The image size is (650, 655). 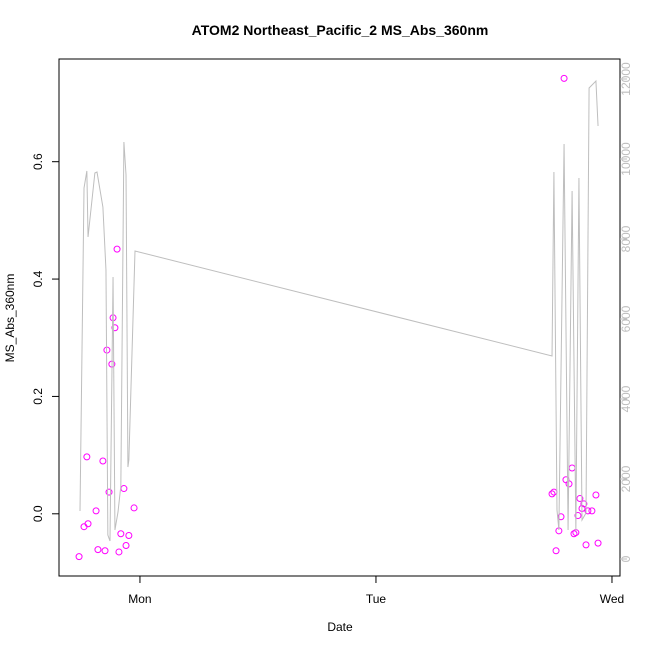 What do you see at coordinates (626, 478) in the screenshot?
I see `y2-tick-label: 2000` at bounding box center [626, 478].